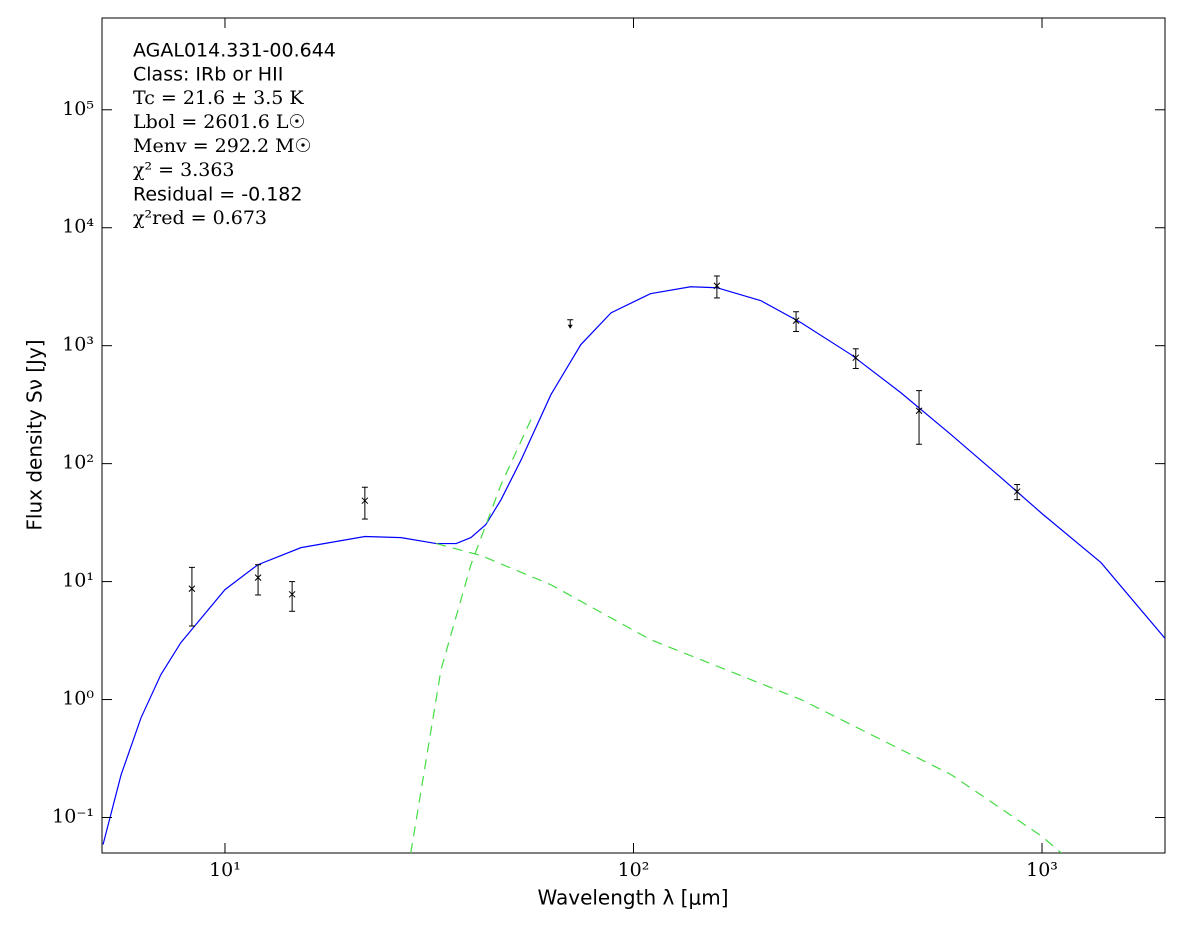 The width and height of the screenshot is (1200, 937). Describe the element at coordinates (78, 463) in the screenshot. I see `y-tick-label: 10²` at that location.